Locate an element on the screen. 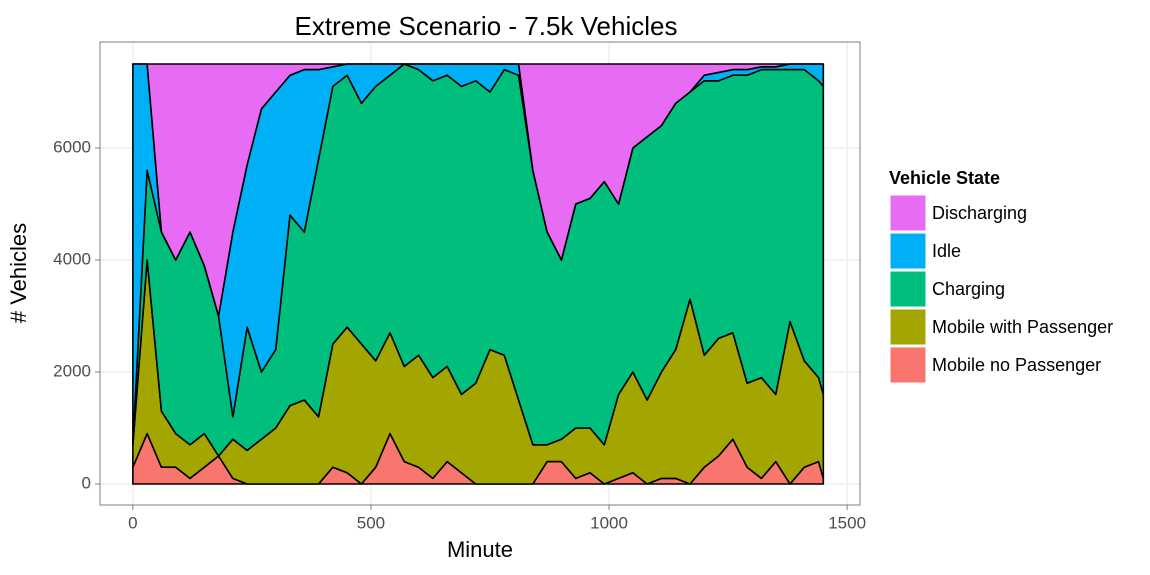  y-tick-label: 6000 is located at coordinates (72, 146).